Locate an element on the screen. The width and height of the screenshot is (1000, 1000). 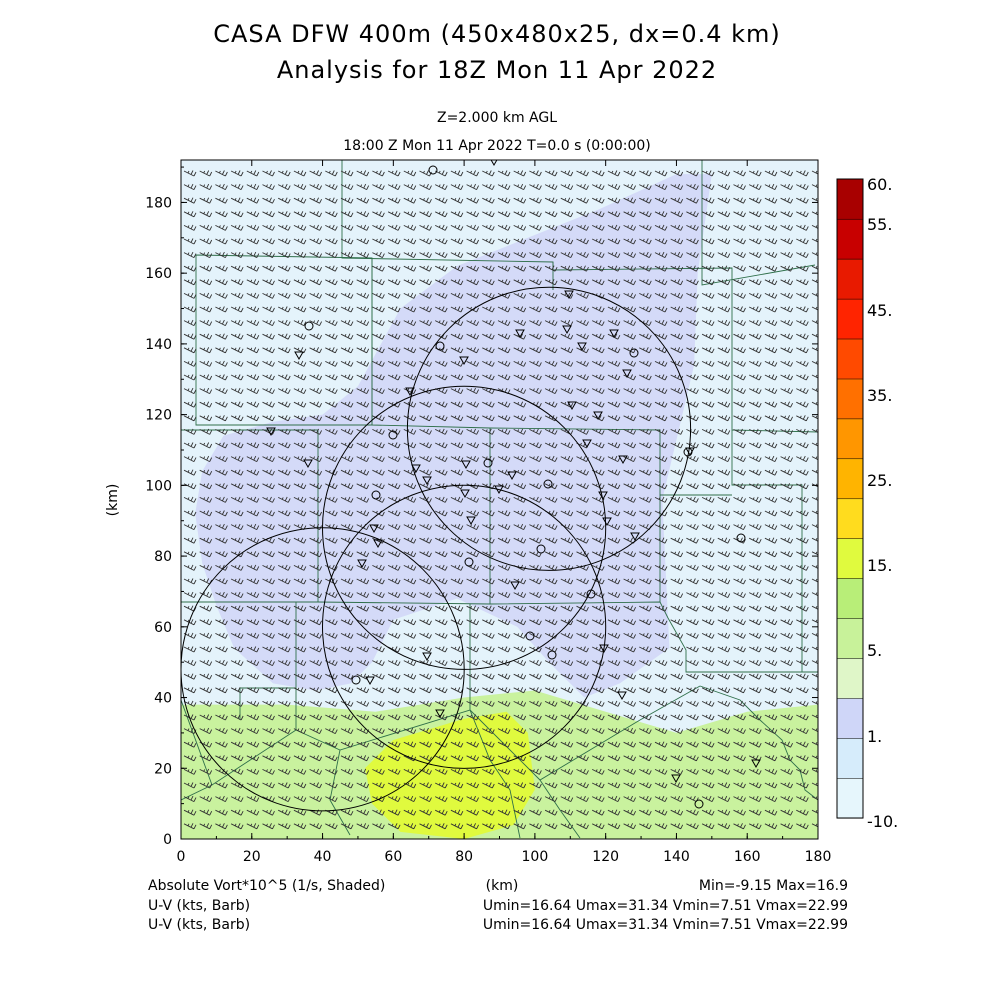
barb-label-1: U-V (kts, Barb) is located at coordinates (199, 906).